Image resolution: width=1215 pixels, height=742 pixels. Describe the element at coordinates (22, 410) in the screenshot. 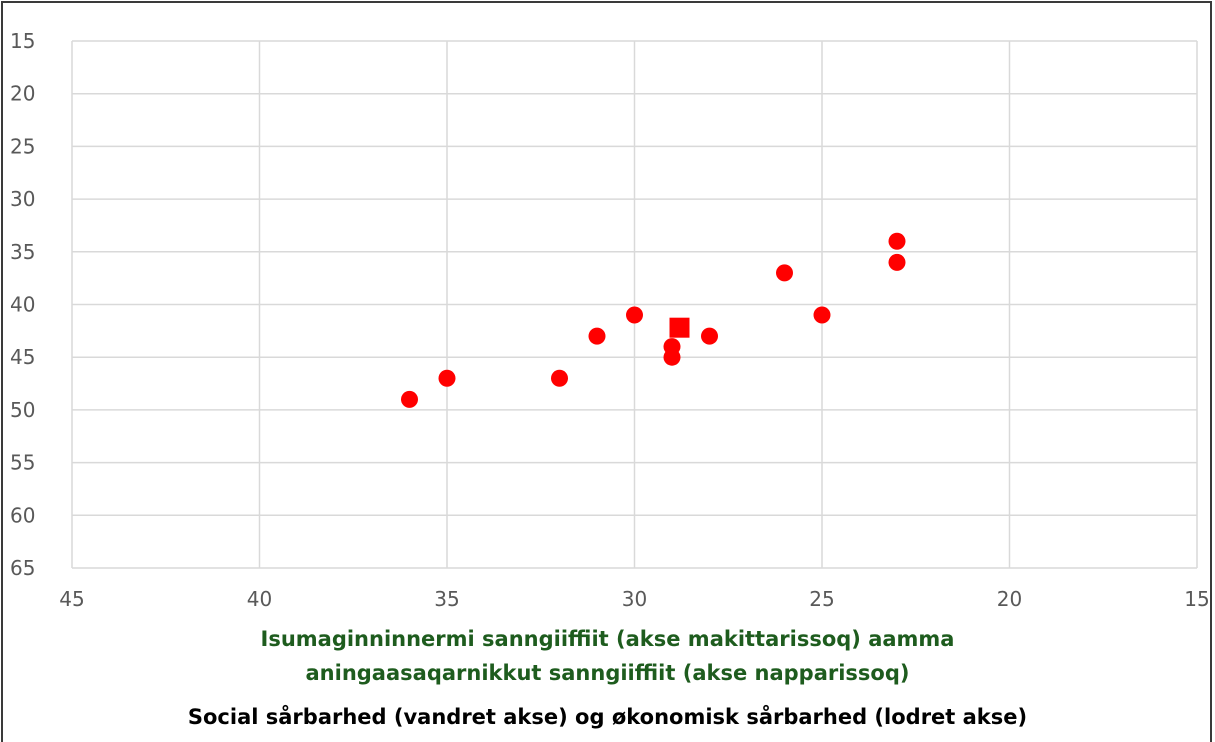

I see `y-tick-label: 50` at that location.